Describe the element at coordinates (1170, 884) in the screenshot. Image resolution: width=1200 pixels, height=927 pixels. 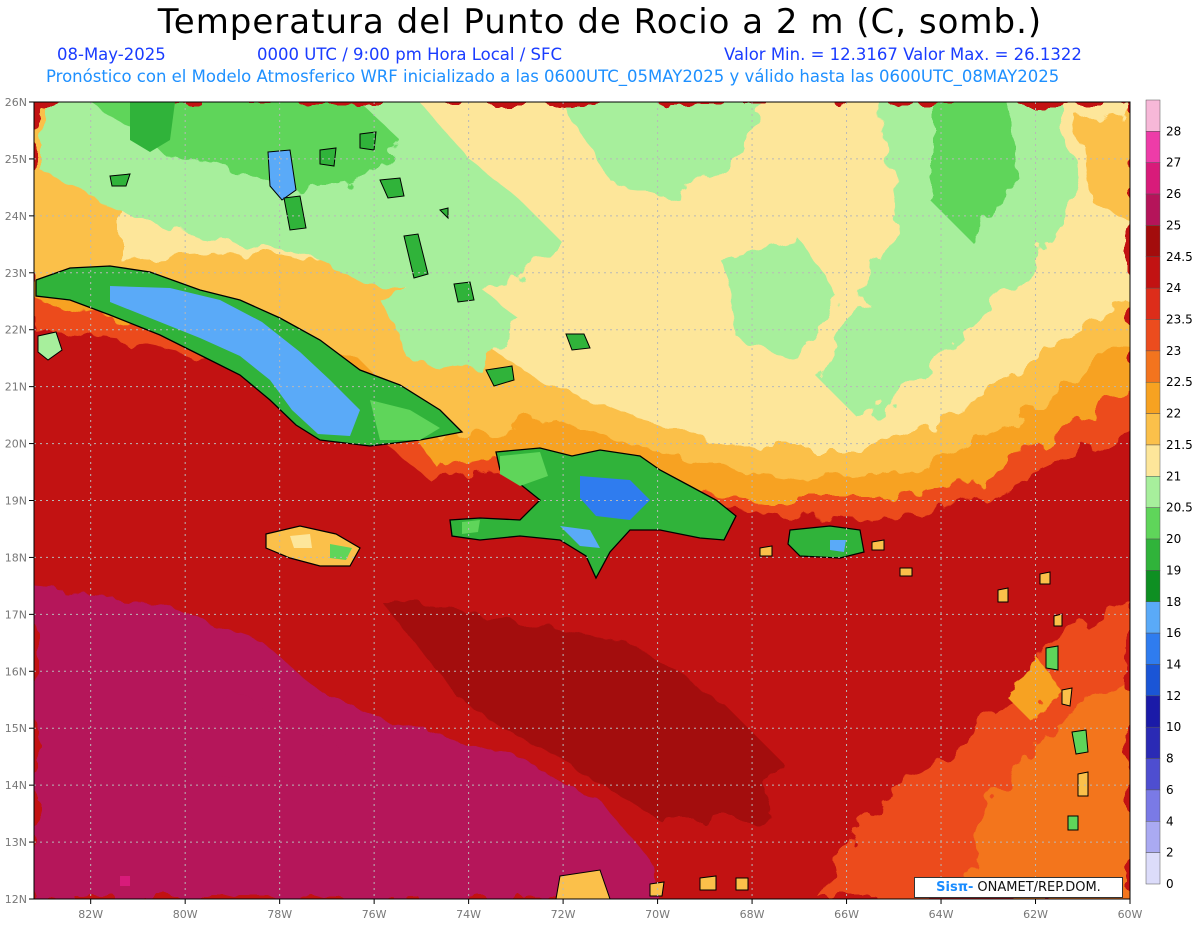
I see `colorbar-label: 0` at that location.